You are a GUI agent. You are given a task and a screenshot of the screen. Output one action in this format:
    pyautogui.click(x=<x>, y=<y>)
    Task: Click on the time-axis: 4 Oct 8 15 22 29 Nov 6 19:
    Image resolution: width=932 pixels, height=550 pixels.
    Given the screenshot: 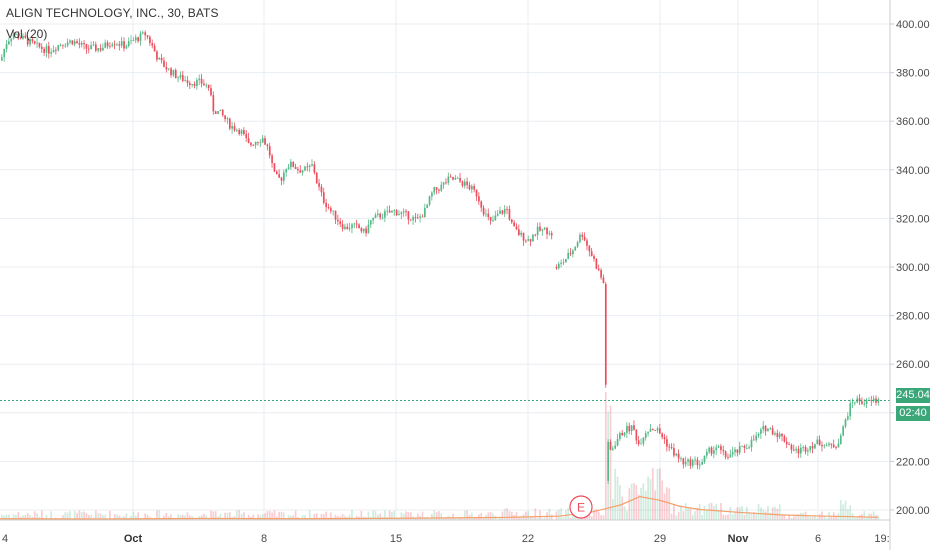 What is the action you would take?
    pyautogui.click(x=446, y=539)
    